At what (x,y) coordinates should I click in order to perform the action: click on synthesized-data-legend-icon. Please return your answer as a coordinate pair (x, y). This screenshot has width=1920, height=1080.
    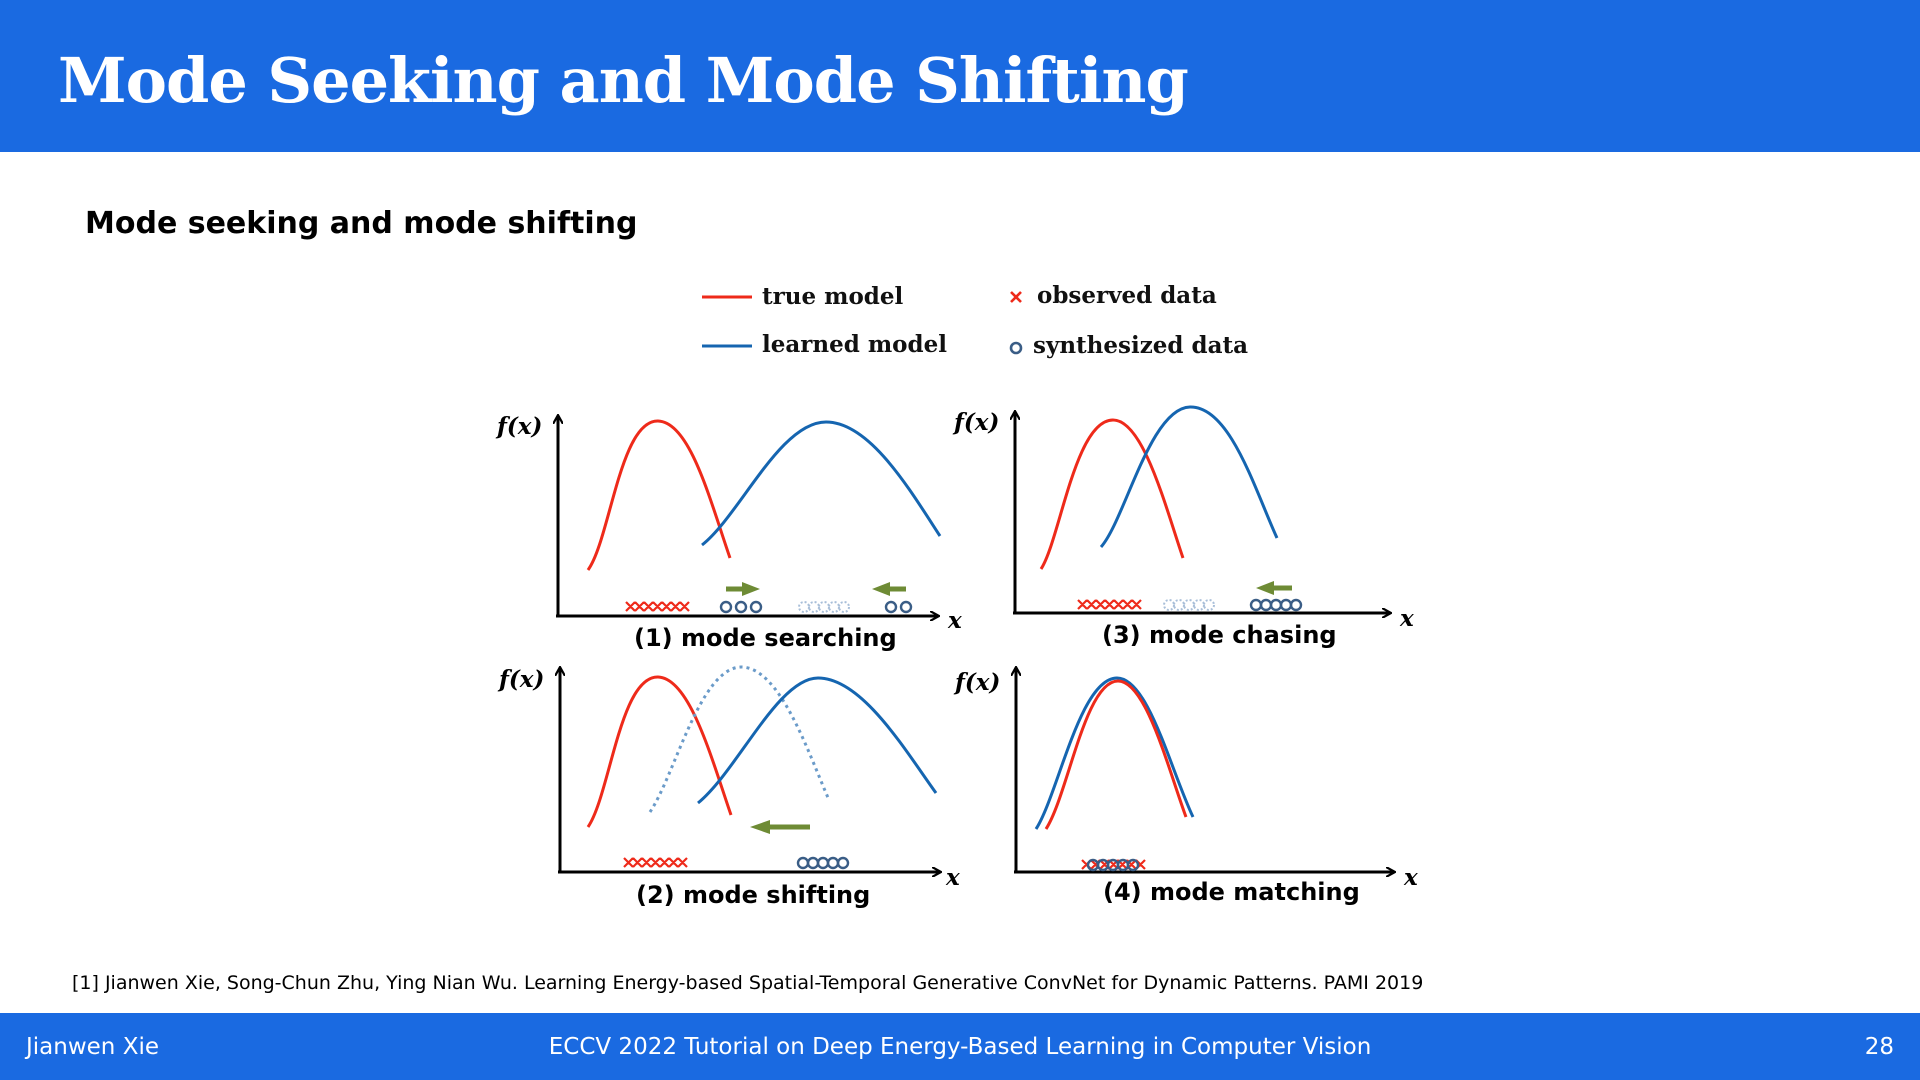
    Looking at the image, I should click on (1016, 348).